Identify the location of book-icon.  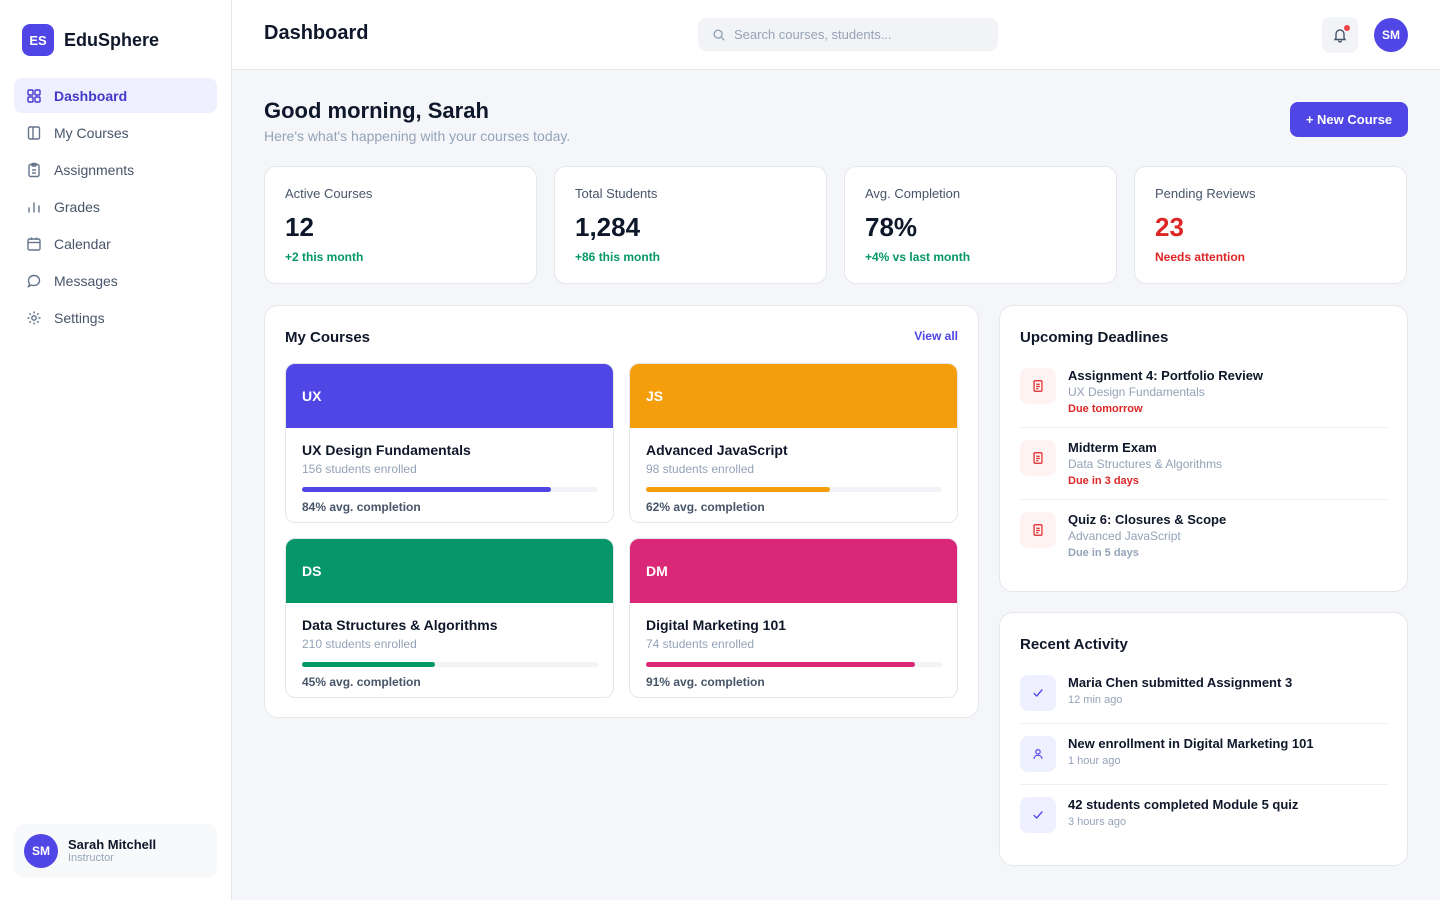
(34, 132).